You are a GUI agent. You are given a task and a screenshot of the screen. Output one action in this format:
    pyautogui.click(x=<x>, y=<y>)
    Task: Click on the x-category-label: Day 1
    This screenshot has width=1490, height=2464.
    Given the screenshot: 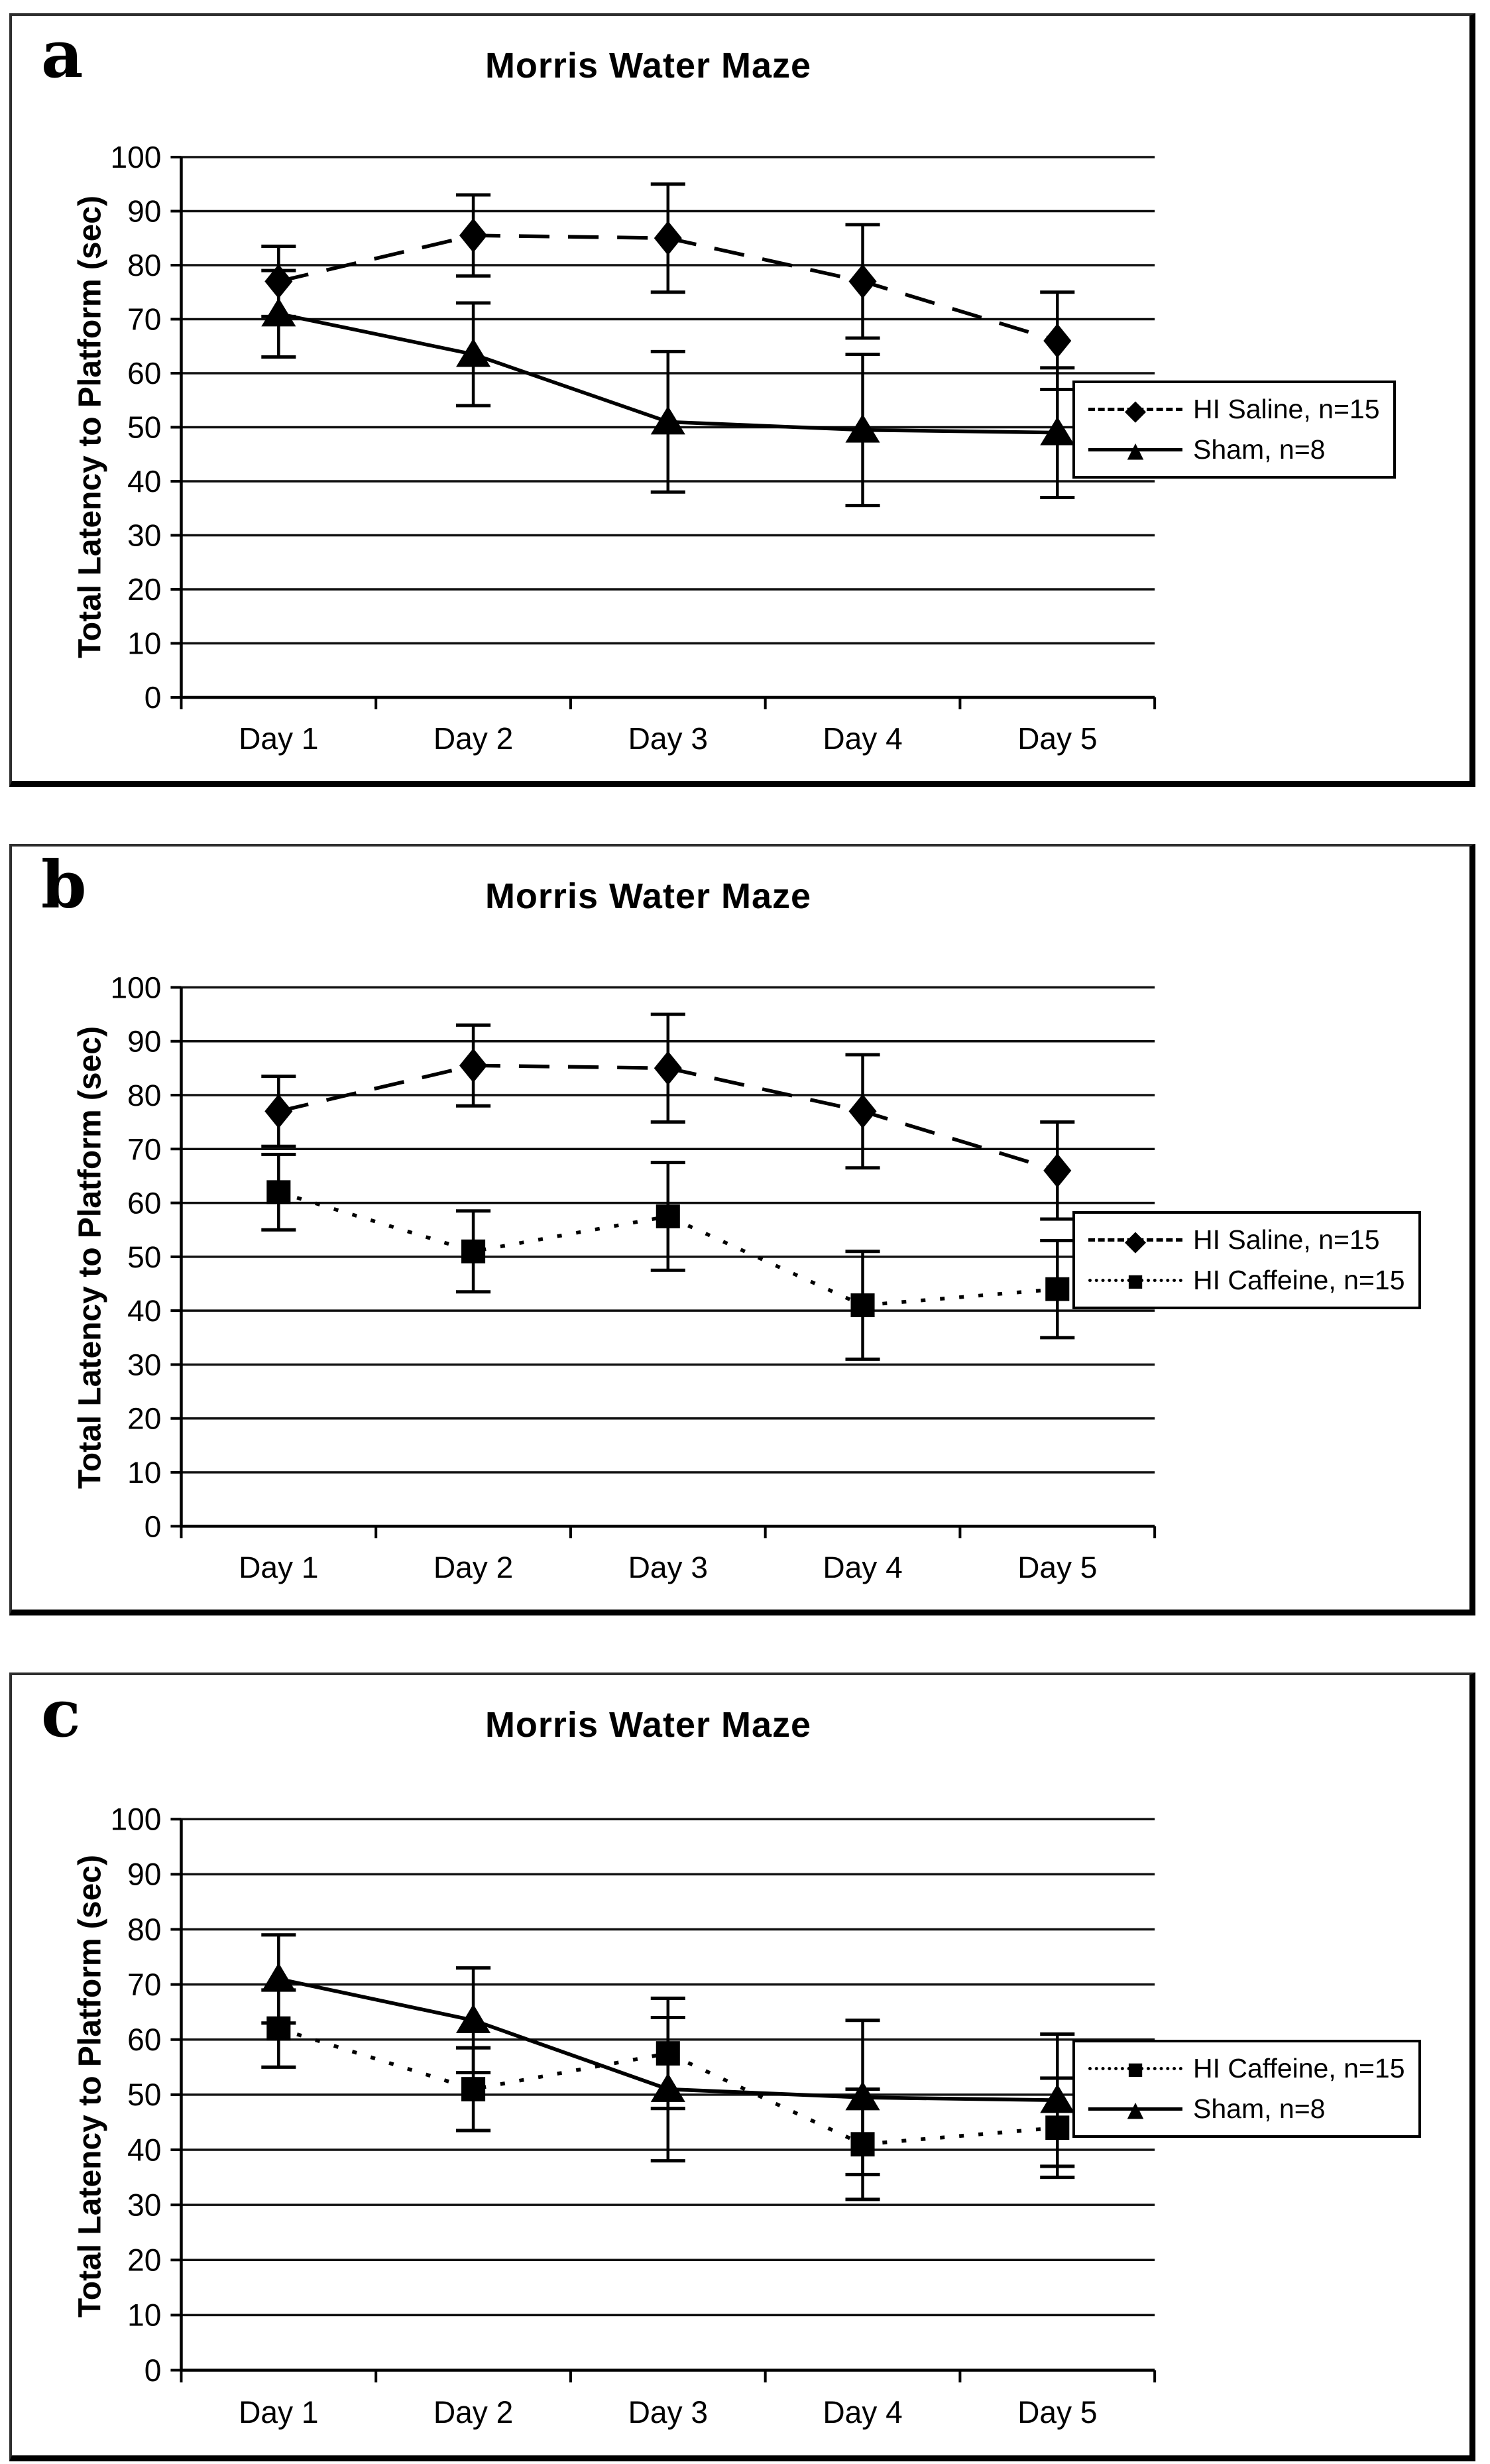 What is the action you would take?
    pyautogui.click(x=278, y=738)
    